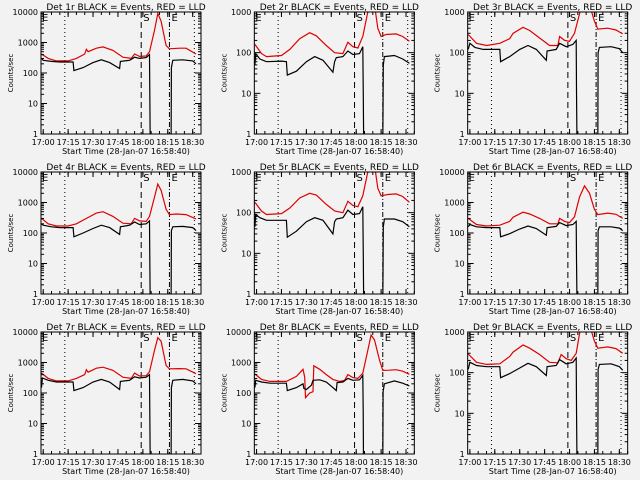 The width and height of the screenshot is (640, 480). I want to click on panel-title: Det 9r BLACK = Events, RED = LLD, so click(552, 328).